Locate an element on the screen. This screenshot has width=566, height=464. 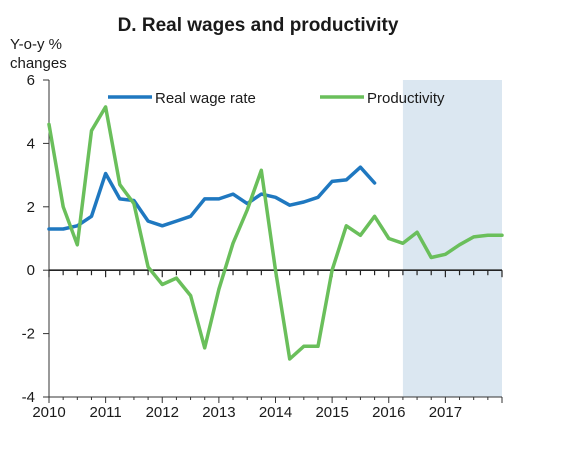
x-tick-label: 2016 is located at coordinates (388, 412).